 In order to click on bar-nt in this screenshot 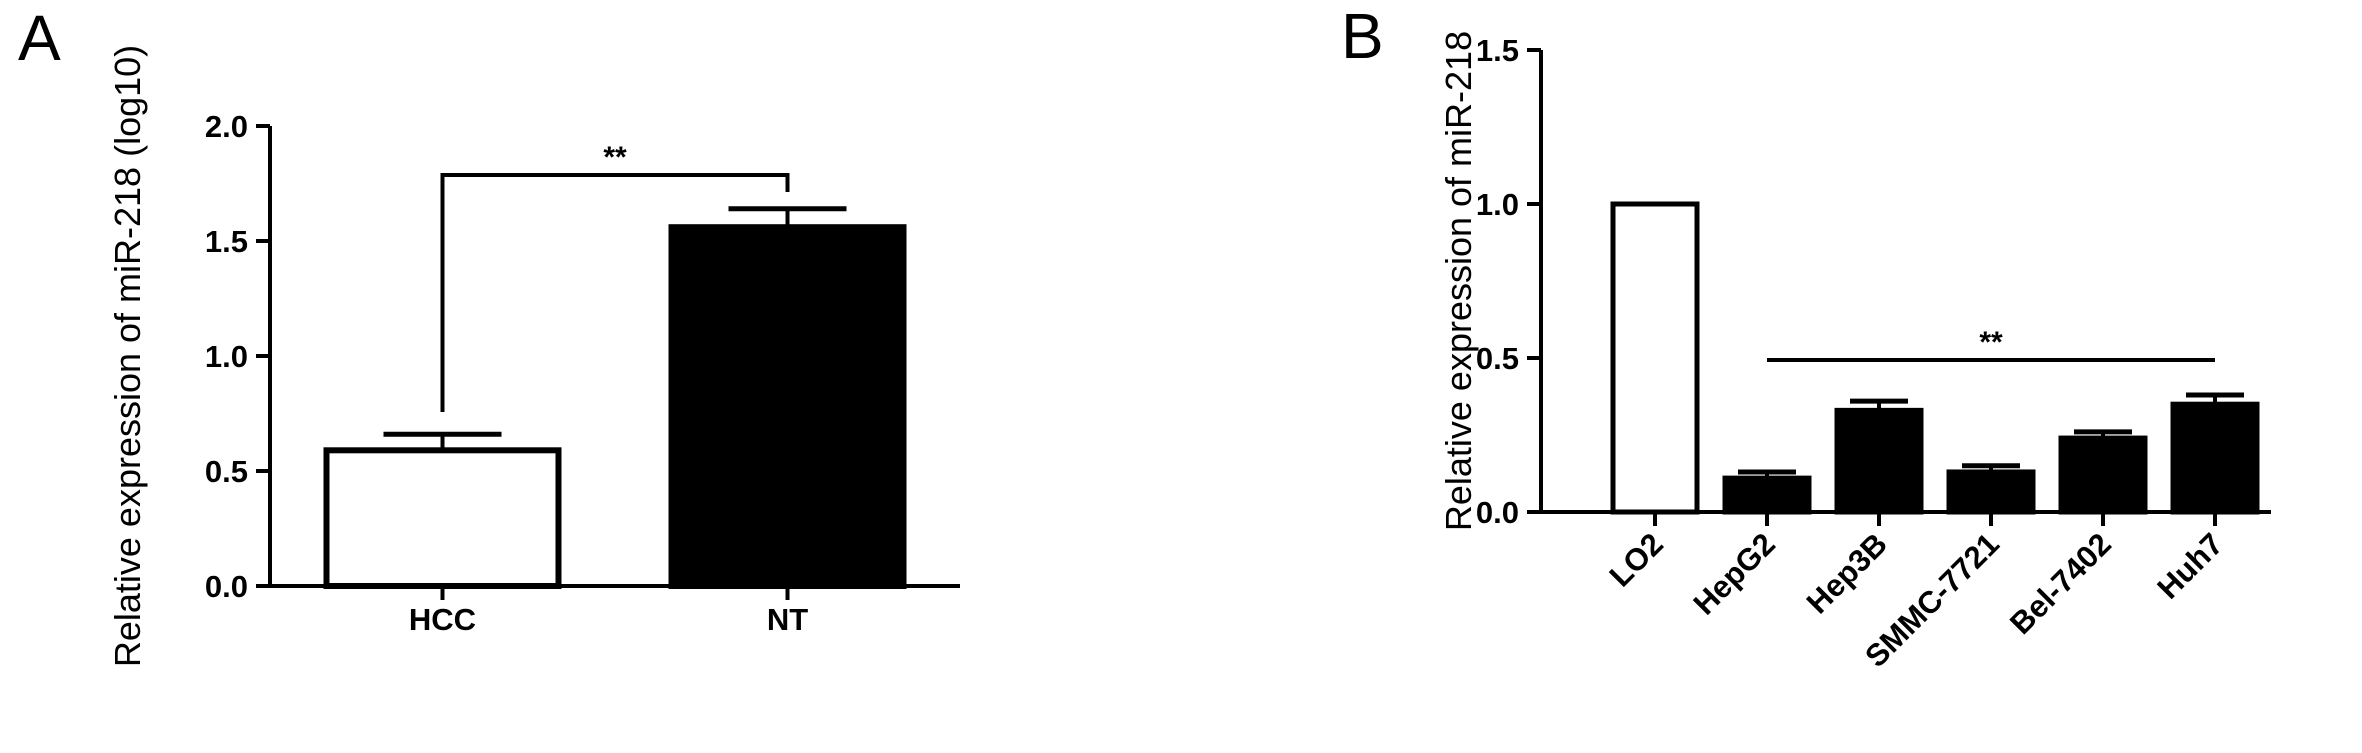, I will do `click(787, 406)`.